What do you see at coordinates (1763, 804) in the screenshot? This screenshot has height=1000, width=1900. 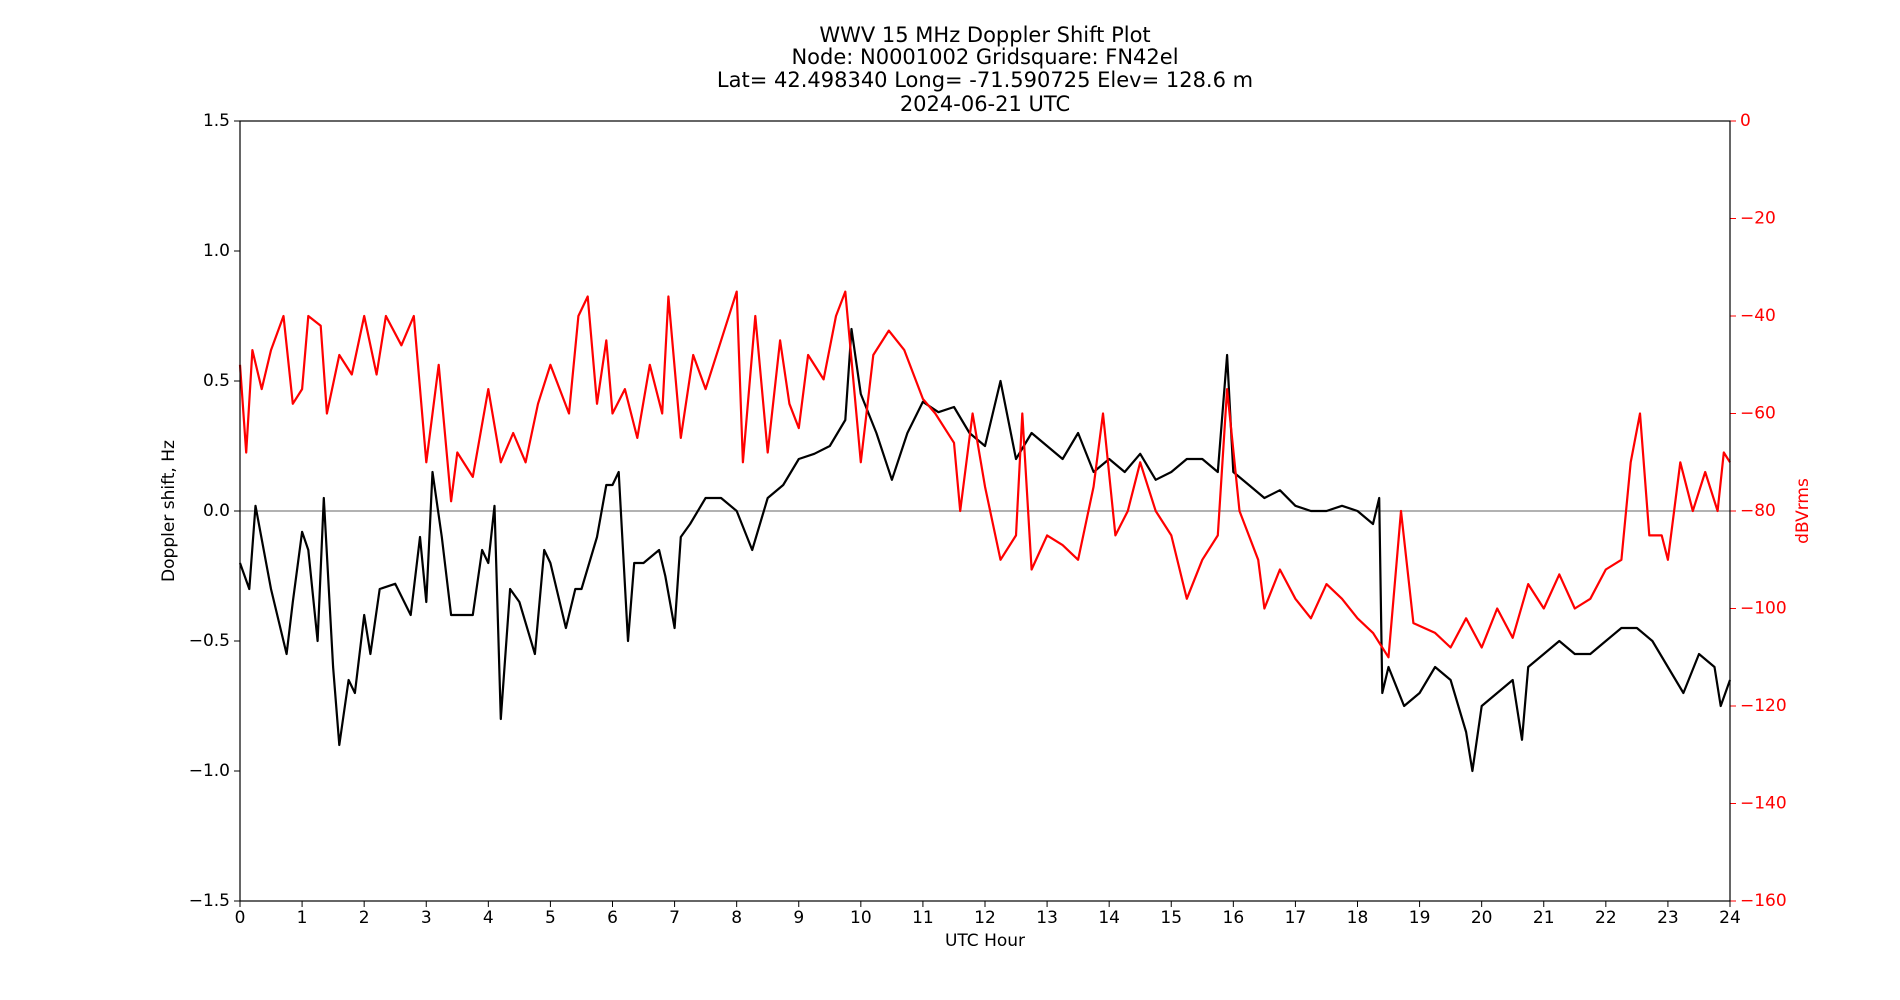 I see `y2-tick-label: −140` at bounding box center [1763, 804].